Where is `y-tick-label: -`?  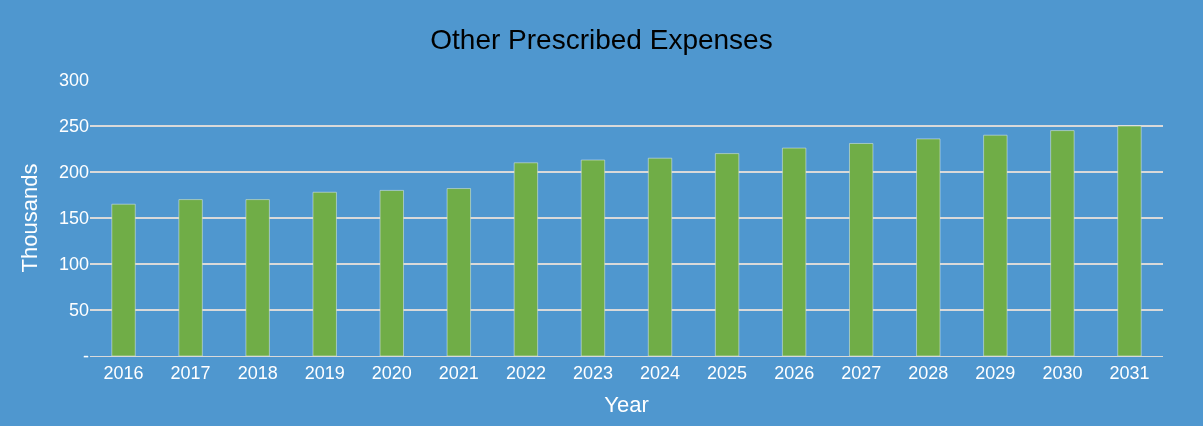
y-tick-label: - is located at coordinates (86, 356).